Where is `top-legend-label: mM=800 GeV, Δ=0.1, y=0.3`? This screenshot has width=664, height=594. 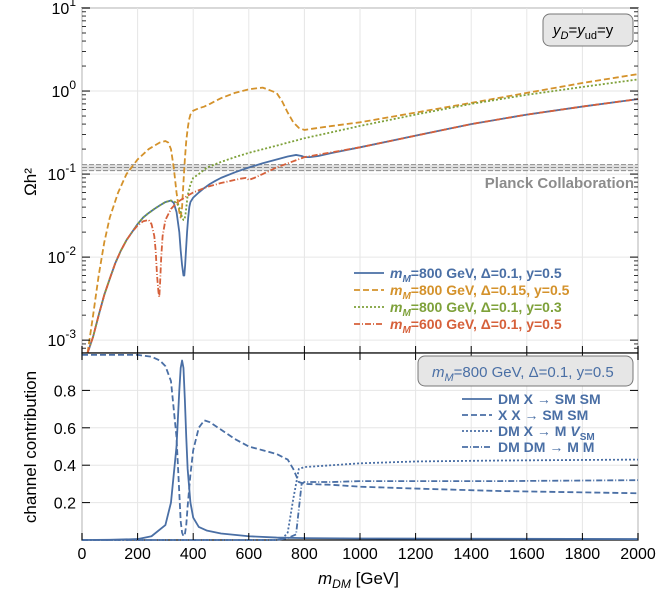
top-legend-label: mM=800 GeV, Δ=0.1, y=0.3 is located at coordinates (476, 309).